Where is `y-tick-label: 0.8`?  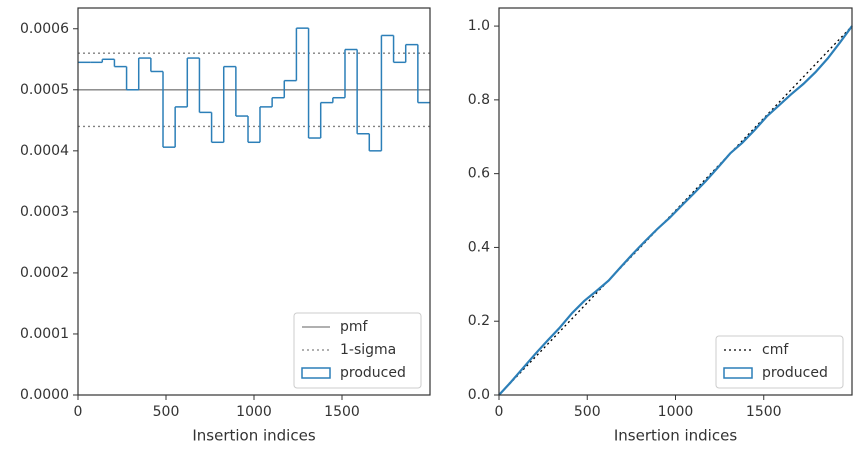 y-tick-label: 0.8 is located at coordinates (479, 100).